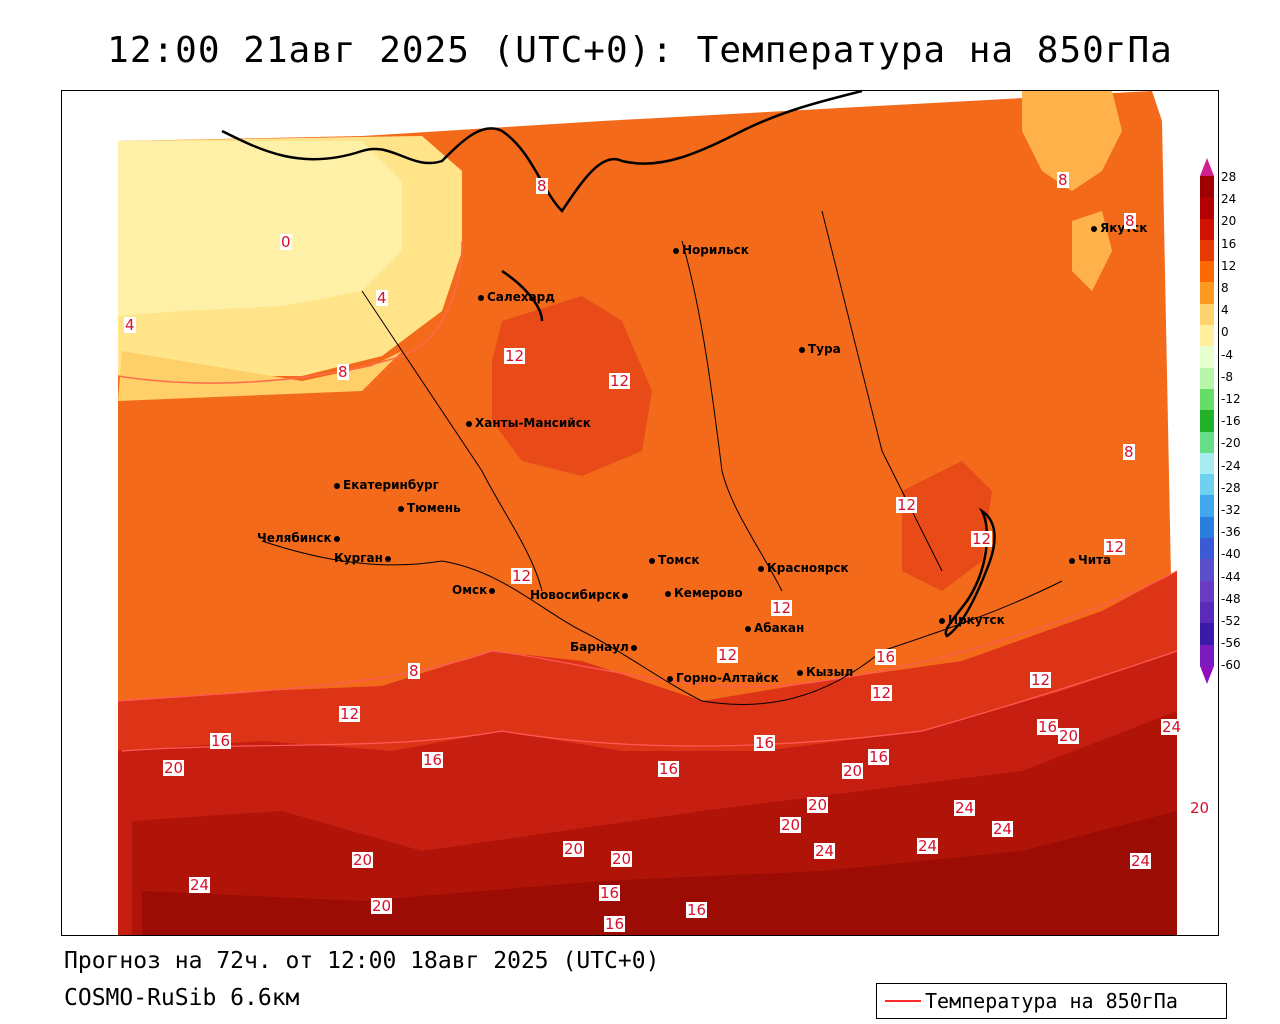  Describe the element at coordinates (1231, 554) in the screenshot. I see `colorbar-tick-label: -40` at that location.